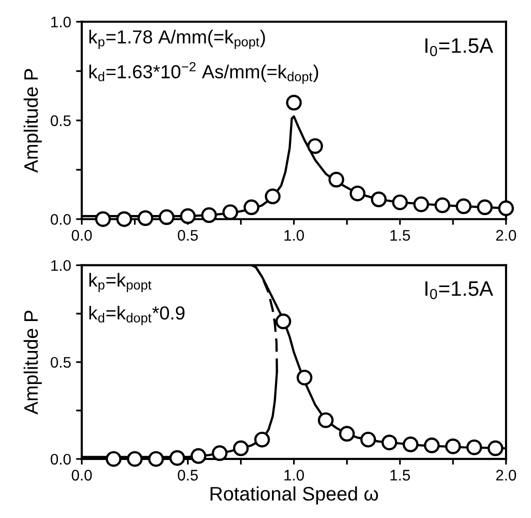 This screenshot has height=518, width=531. Describe the element at coordinates (177, 40) in the screenshot. I see `annotation: k$_{p}$=1.78 A/mm(=k$_{popt}$)` at that location.